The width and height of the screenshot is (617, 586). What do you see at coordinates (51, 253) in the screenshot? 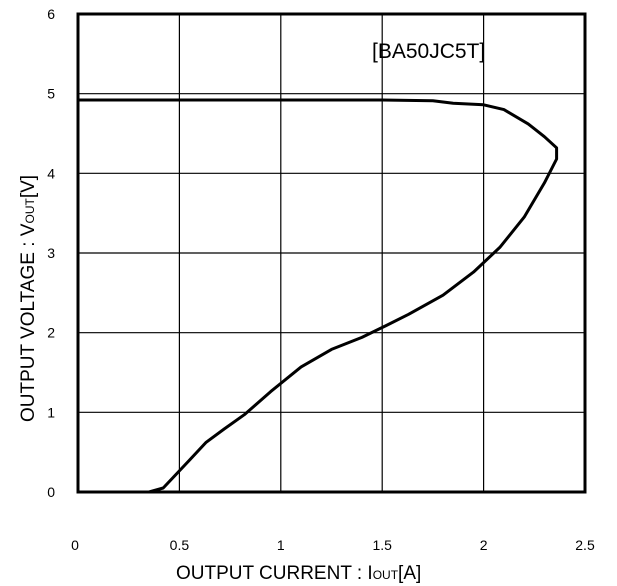
I see `y-tick-label: 3` at bounding box center [51, 253].